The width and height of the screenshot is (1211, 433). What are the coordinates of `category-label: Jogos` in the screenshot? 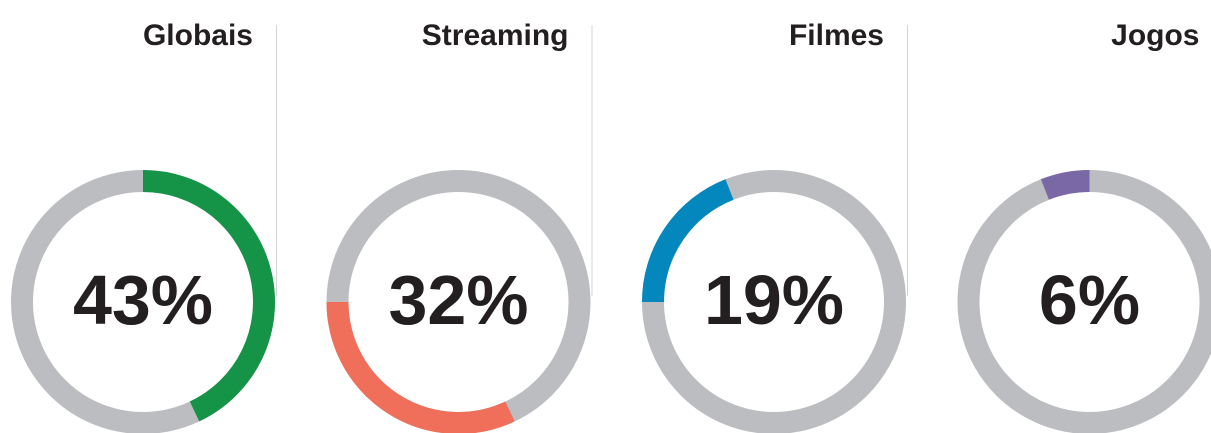 It's located at (1155, 35).